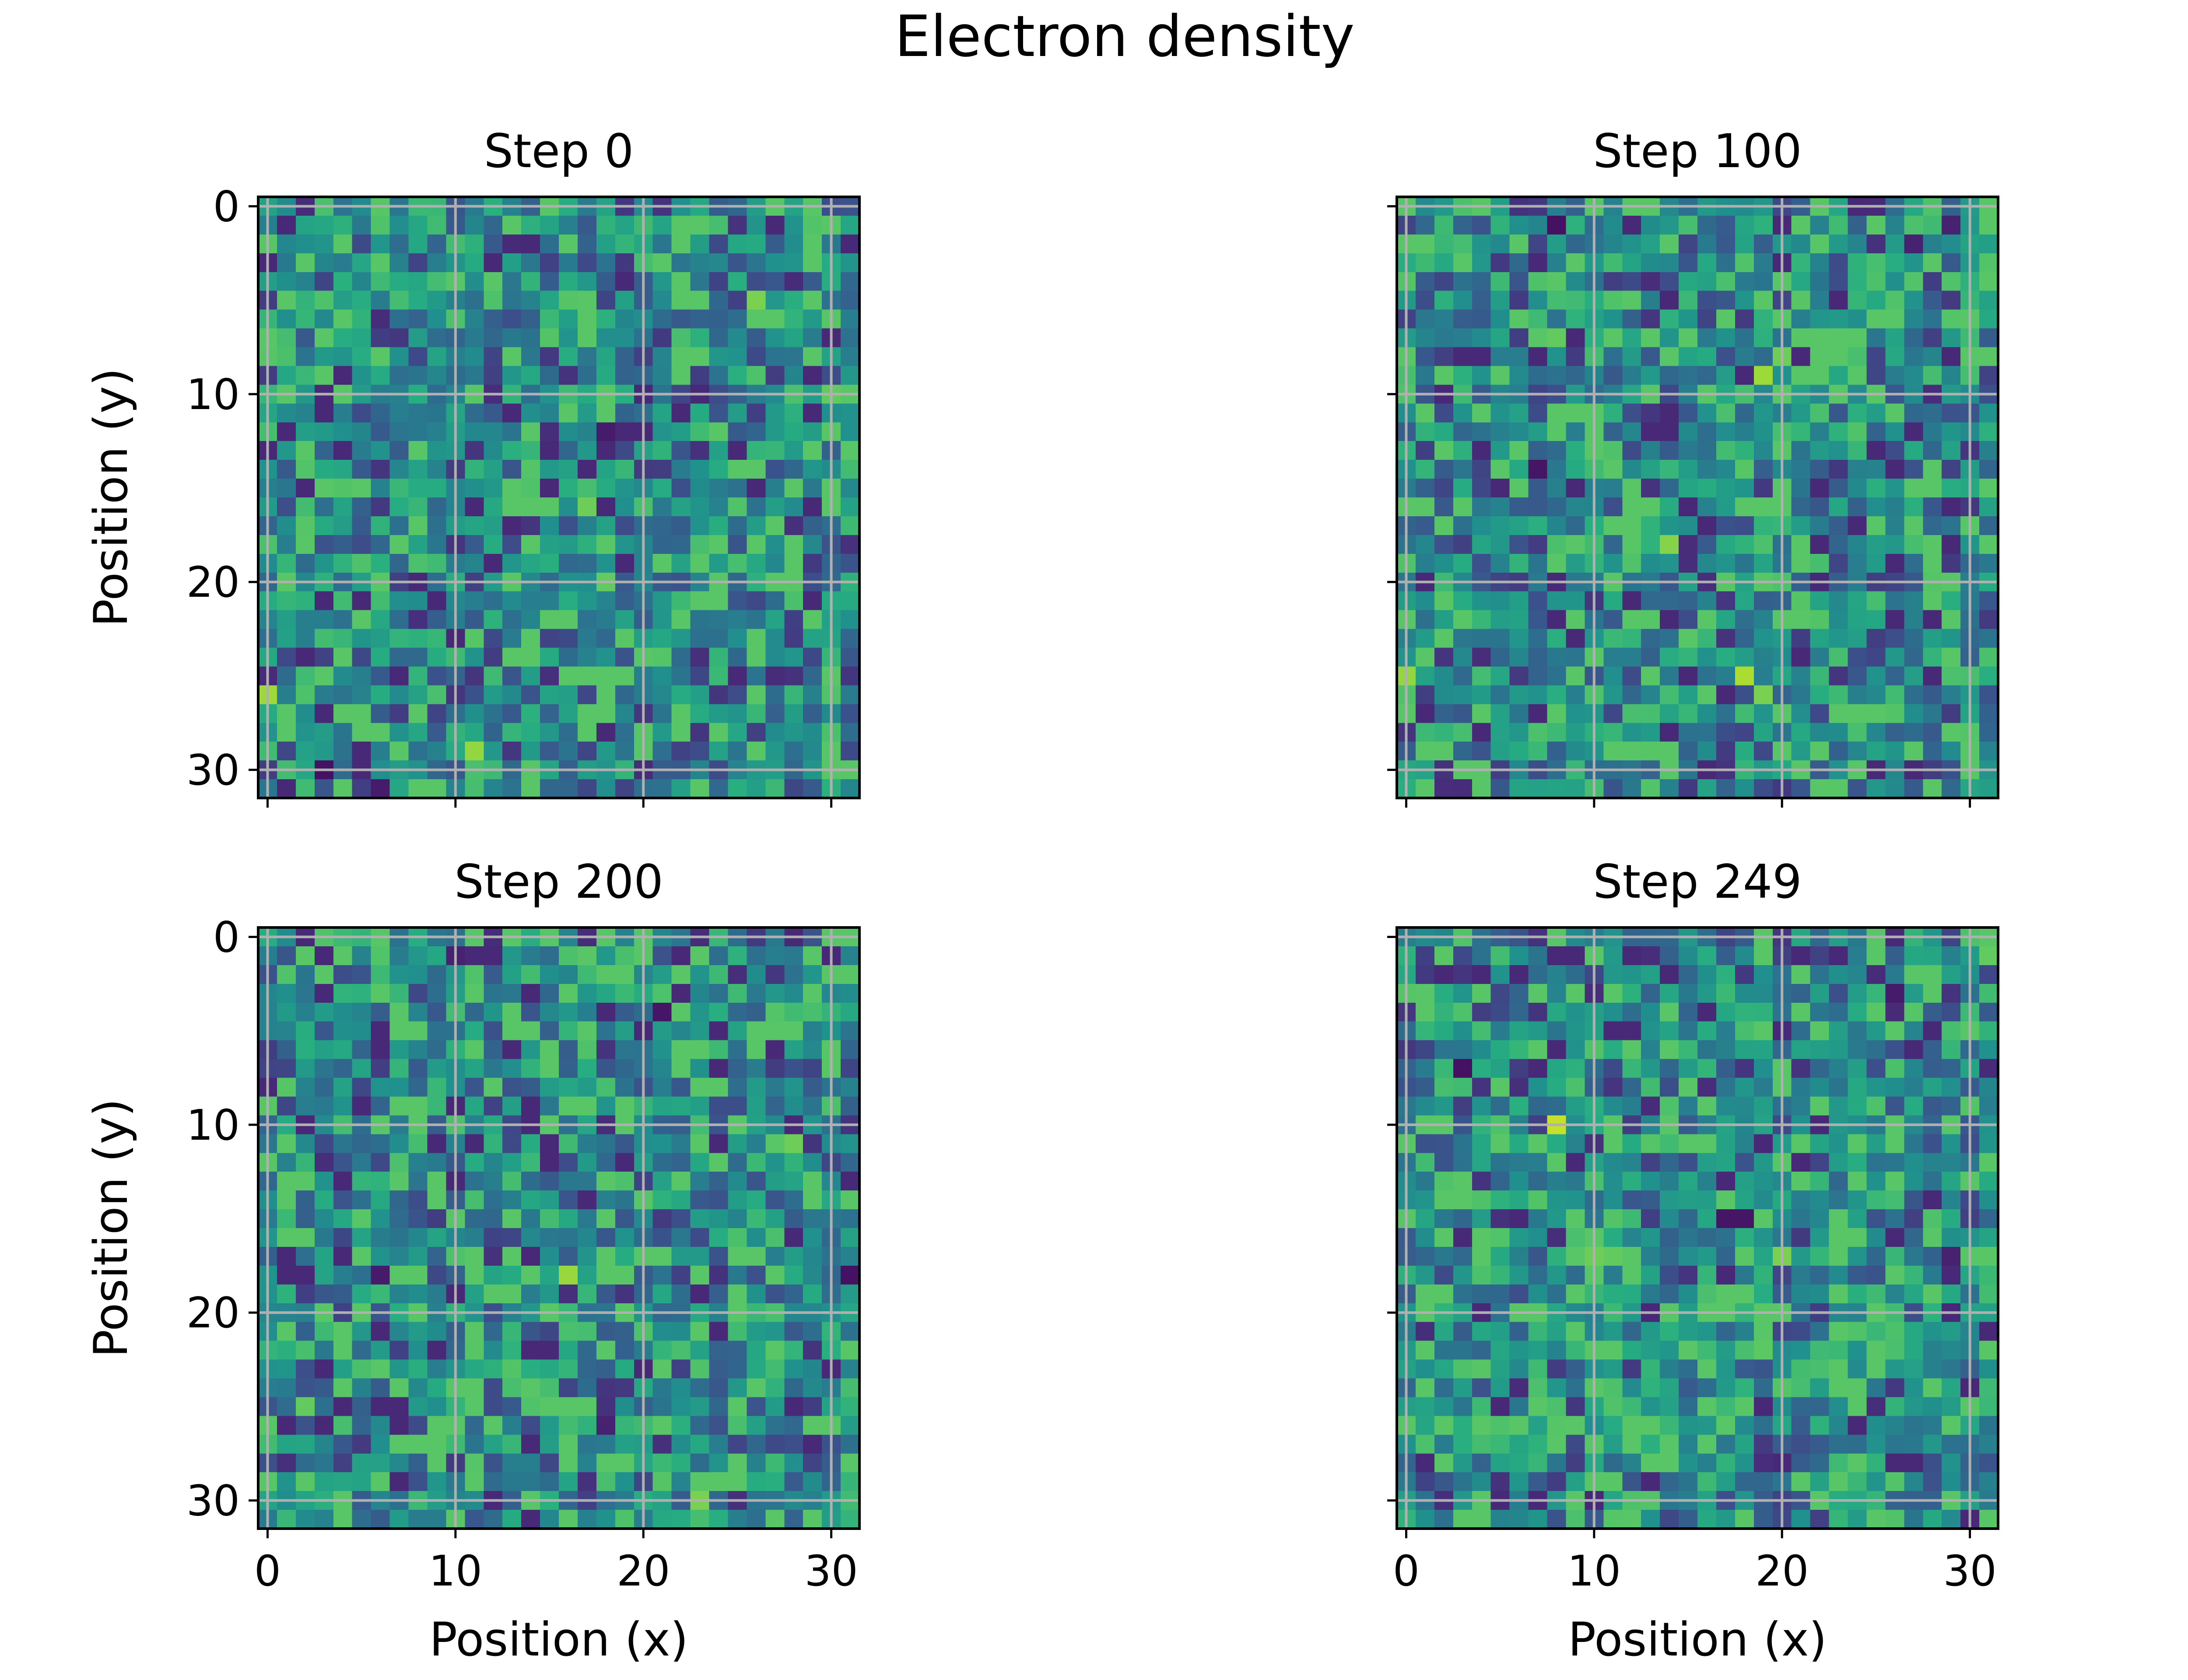 The image size is (2188, 1680). I want to click on panel-frame, so click(1697, 1228).